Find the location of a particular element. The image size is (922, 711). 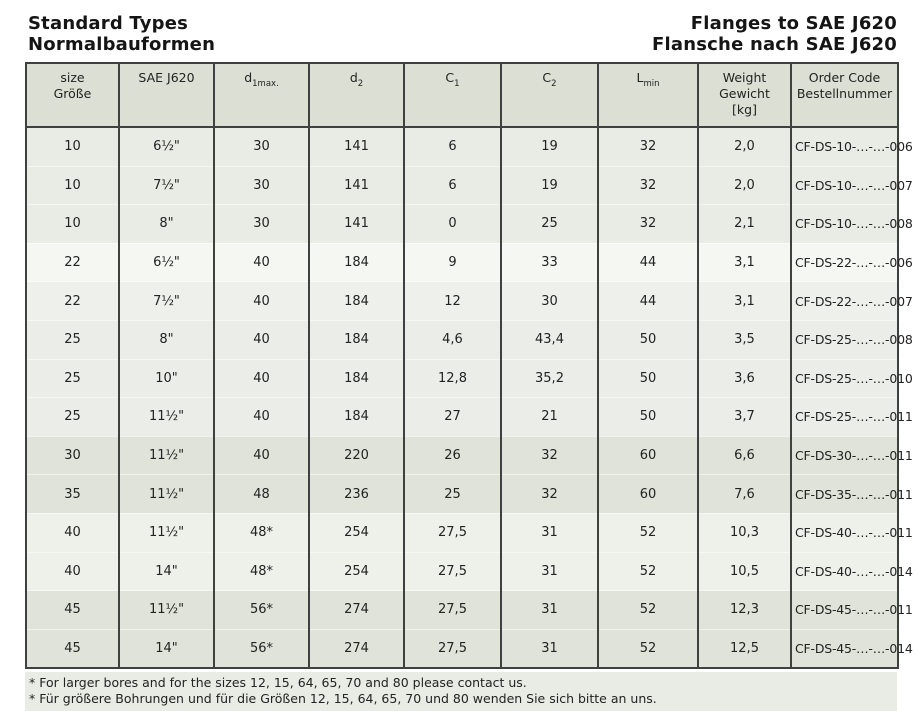

cell-order-code: CF-DS-22-…-…-006 is located at coordinates (852, 262).